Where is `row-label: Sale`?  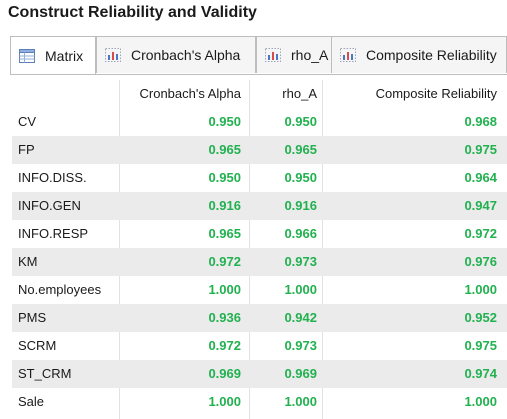 row-label: Sale is located at coordinates (31, 401).